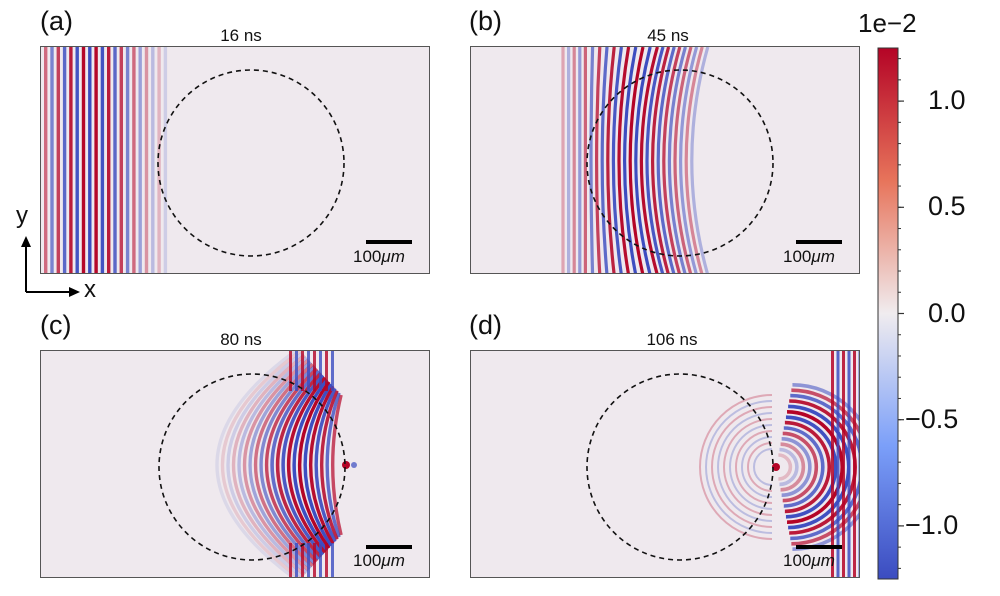 This screenshot has width=1000, height=596. Describe the element at coordinates (947, 206) in the screenshot. I see `colorbar-tick-label: 0.5` at that location.